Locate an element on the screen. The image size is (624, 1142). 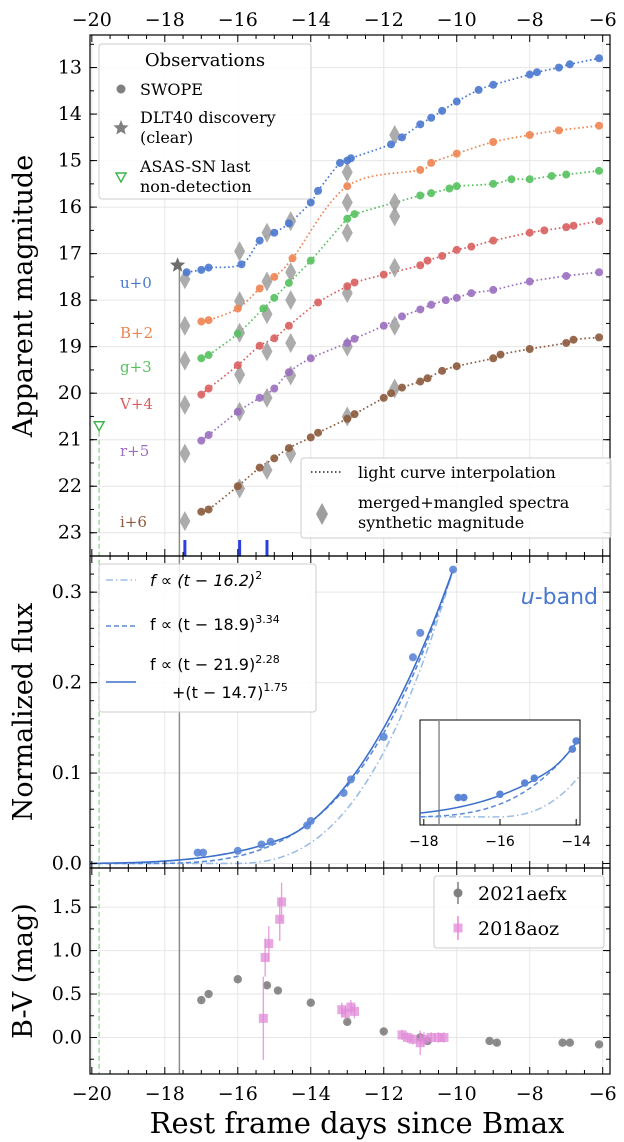
legend-fit-3-line2: +(t − 14.7)1.75 is located at coordinates (230, 691).